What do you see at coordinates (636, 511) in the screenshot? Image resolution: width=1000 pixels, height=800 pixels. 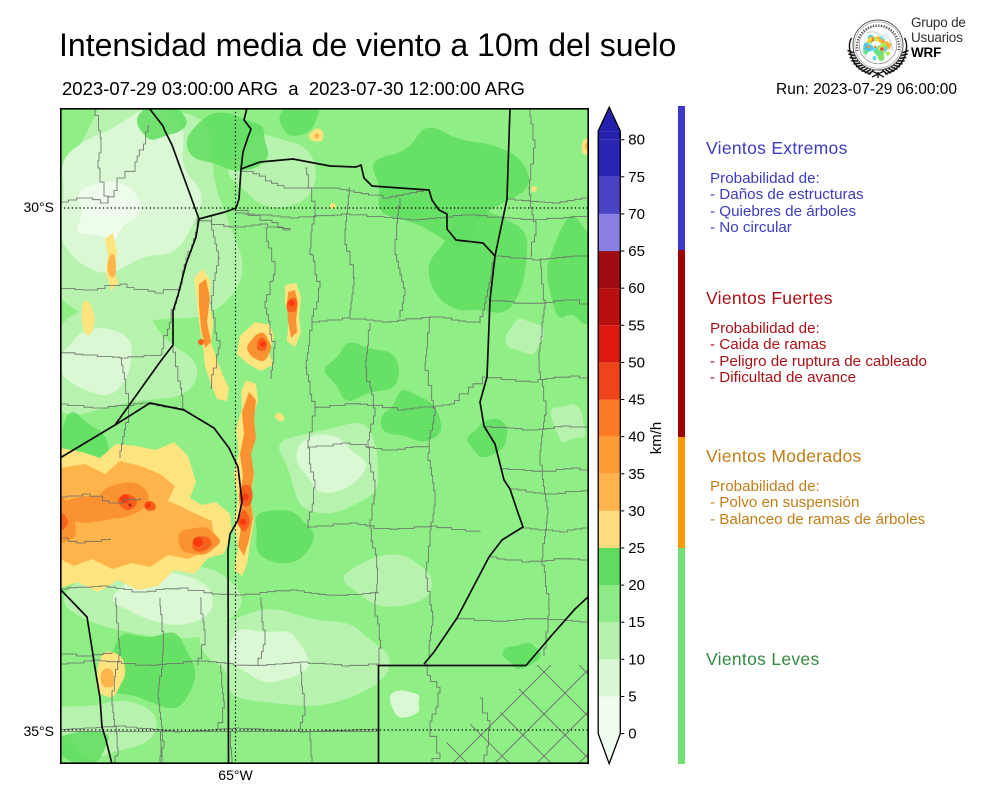 I see `svg-text: 30` at bounding box center [636, 511].